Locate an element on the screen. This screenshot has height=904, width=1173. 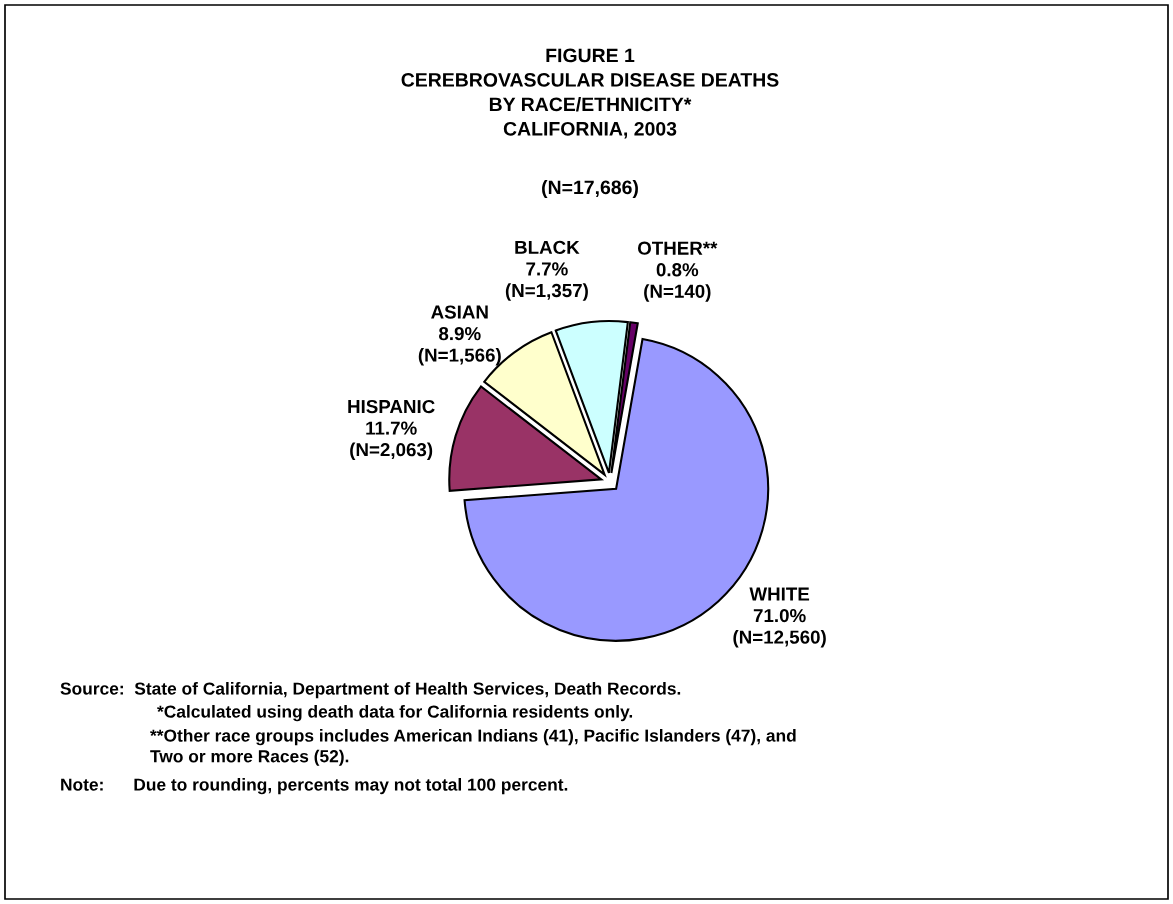
text: Note: Due to rounding, percents may not total 100 percent. is located at coordinates (314, 786).